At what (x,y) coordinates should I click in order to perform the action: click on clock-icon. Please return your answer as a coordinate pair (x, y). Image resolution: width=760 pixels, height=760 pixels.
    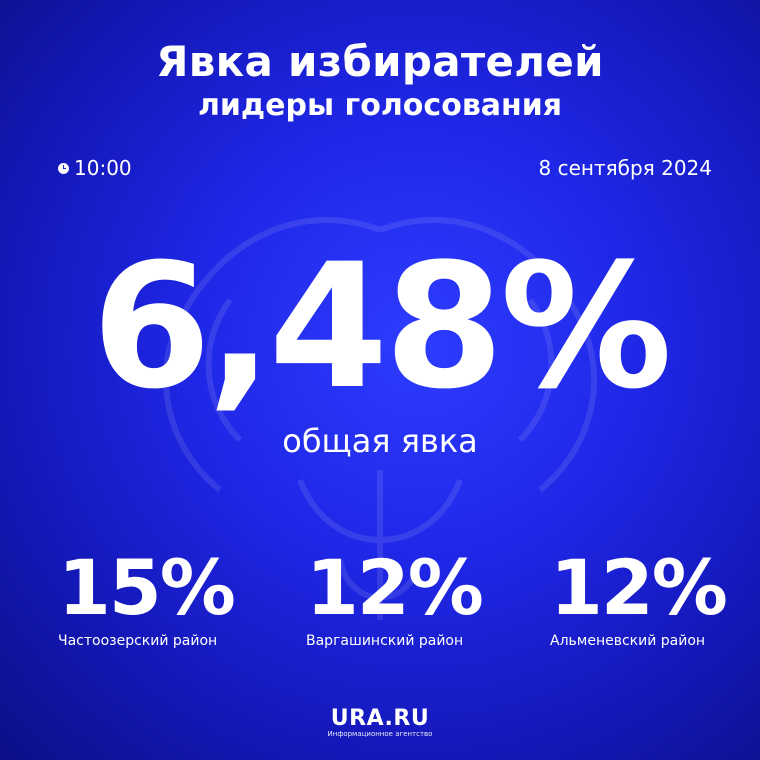
    Looking at the image, I should click on (63, 168).